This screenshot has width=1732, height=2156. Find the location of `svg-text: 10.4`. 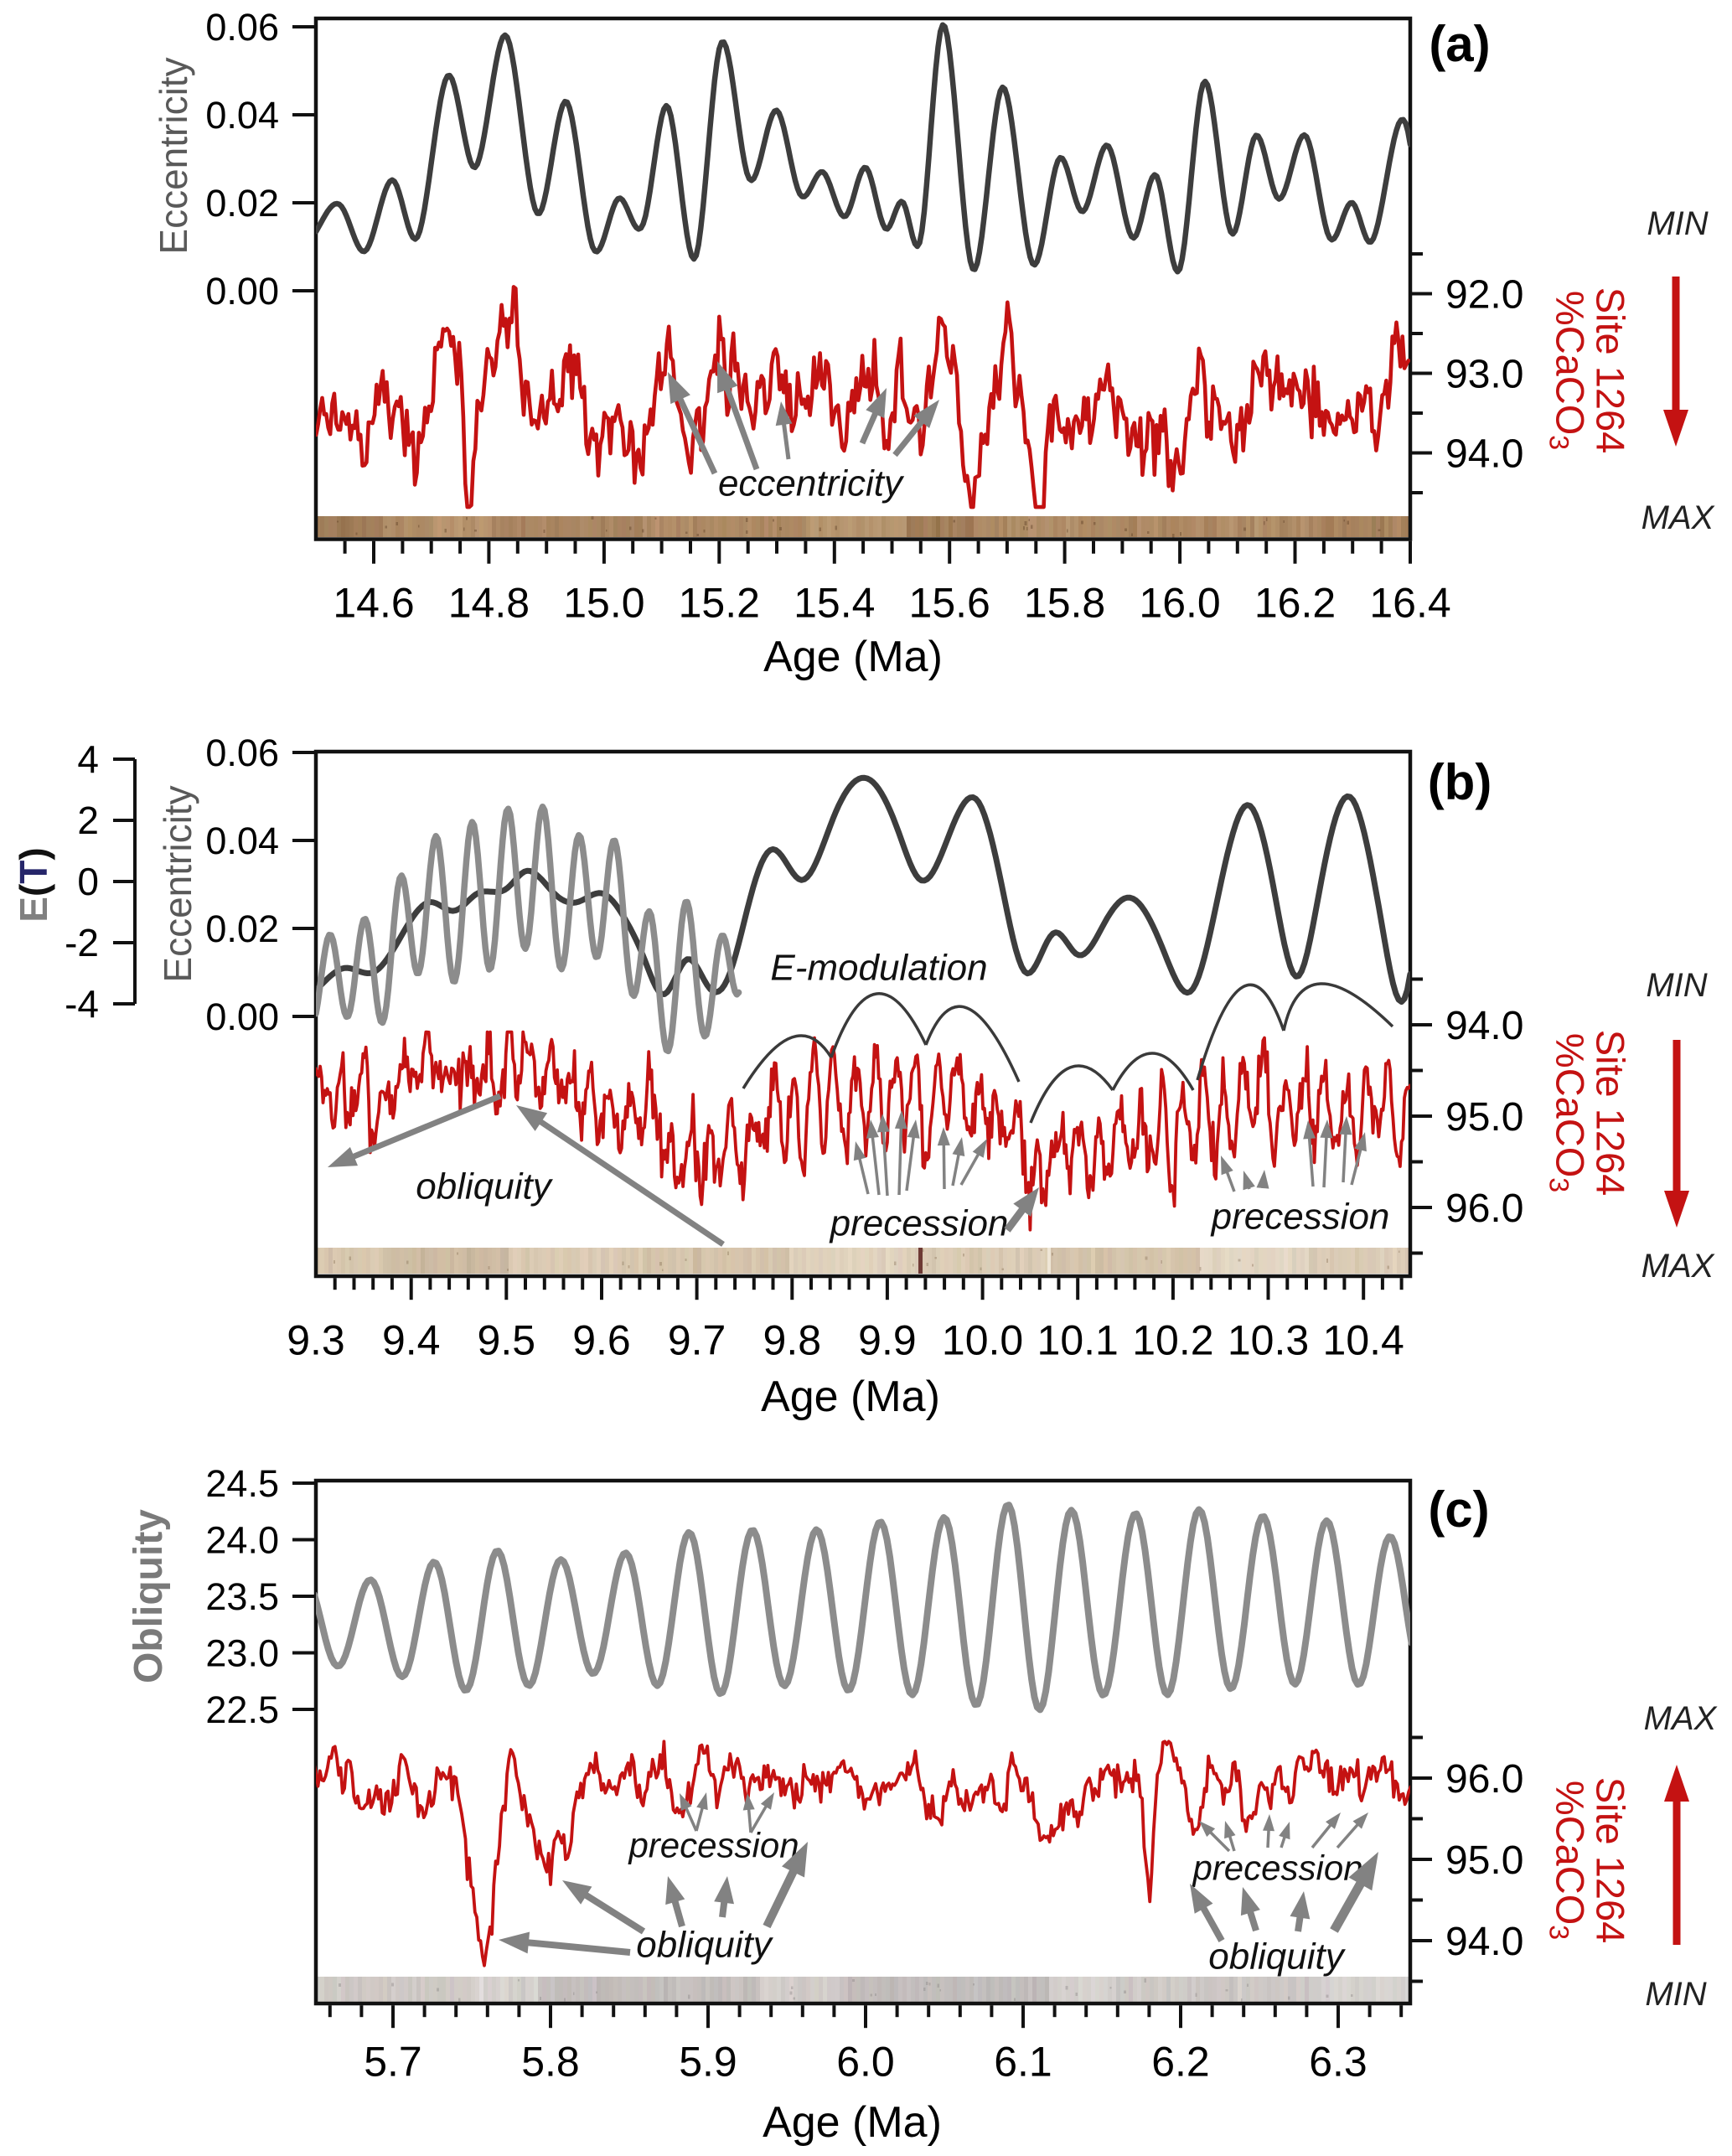

svg-text: 10.4 is located at coordinates (1363, 1341).